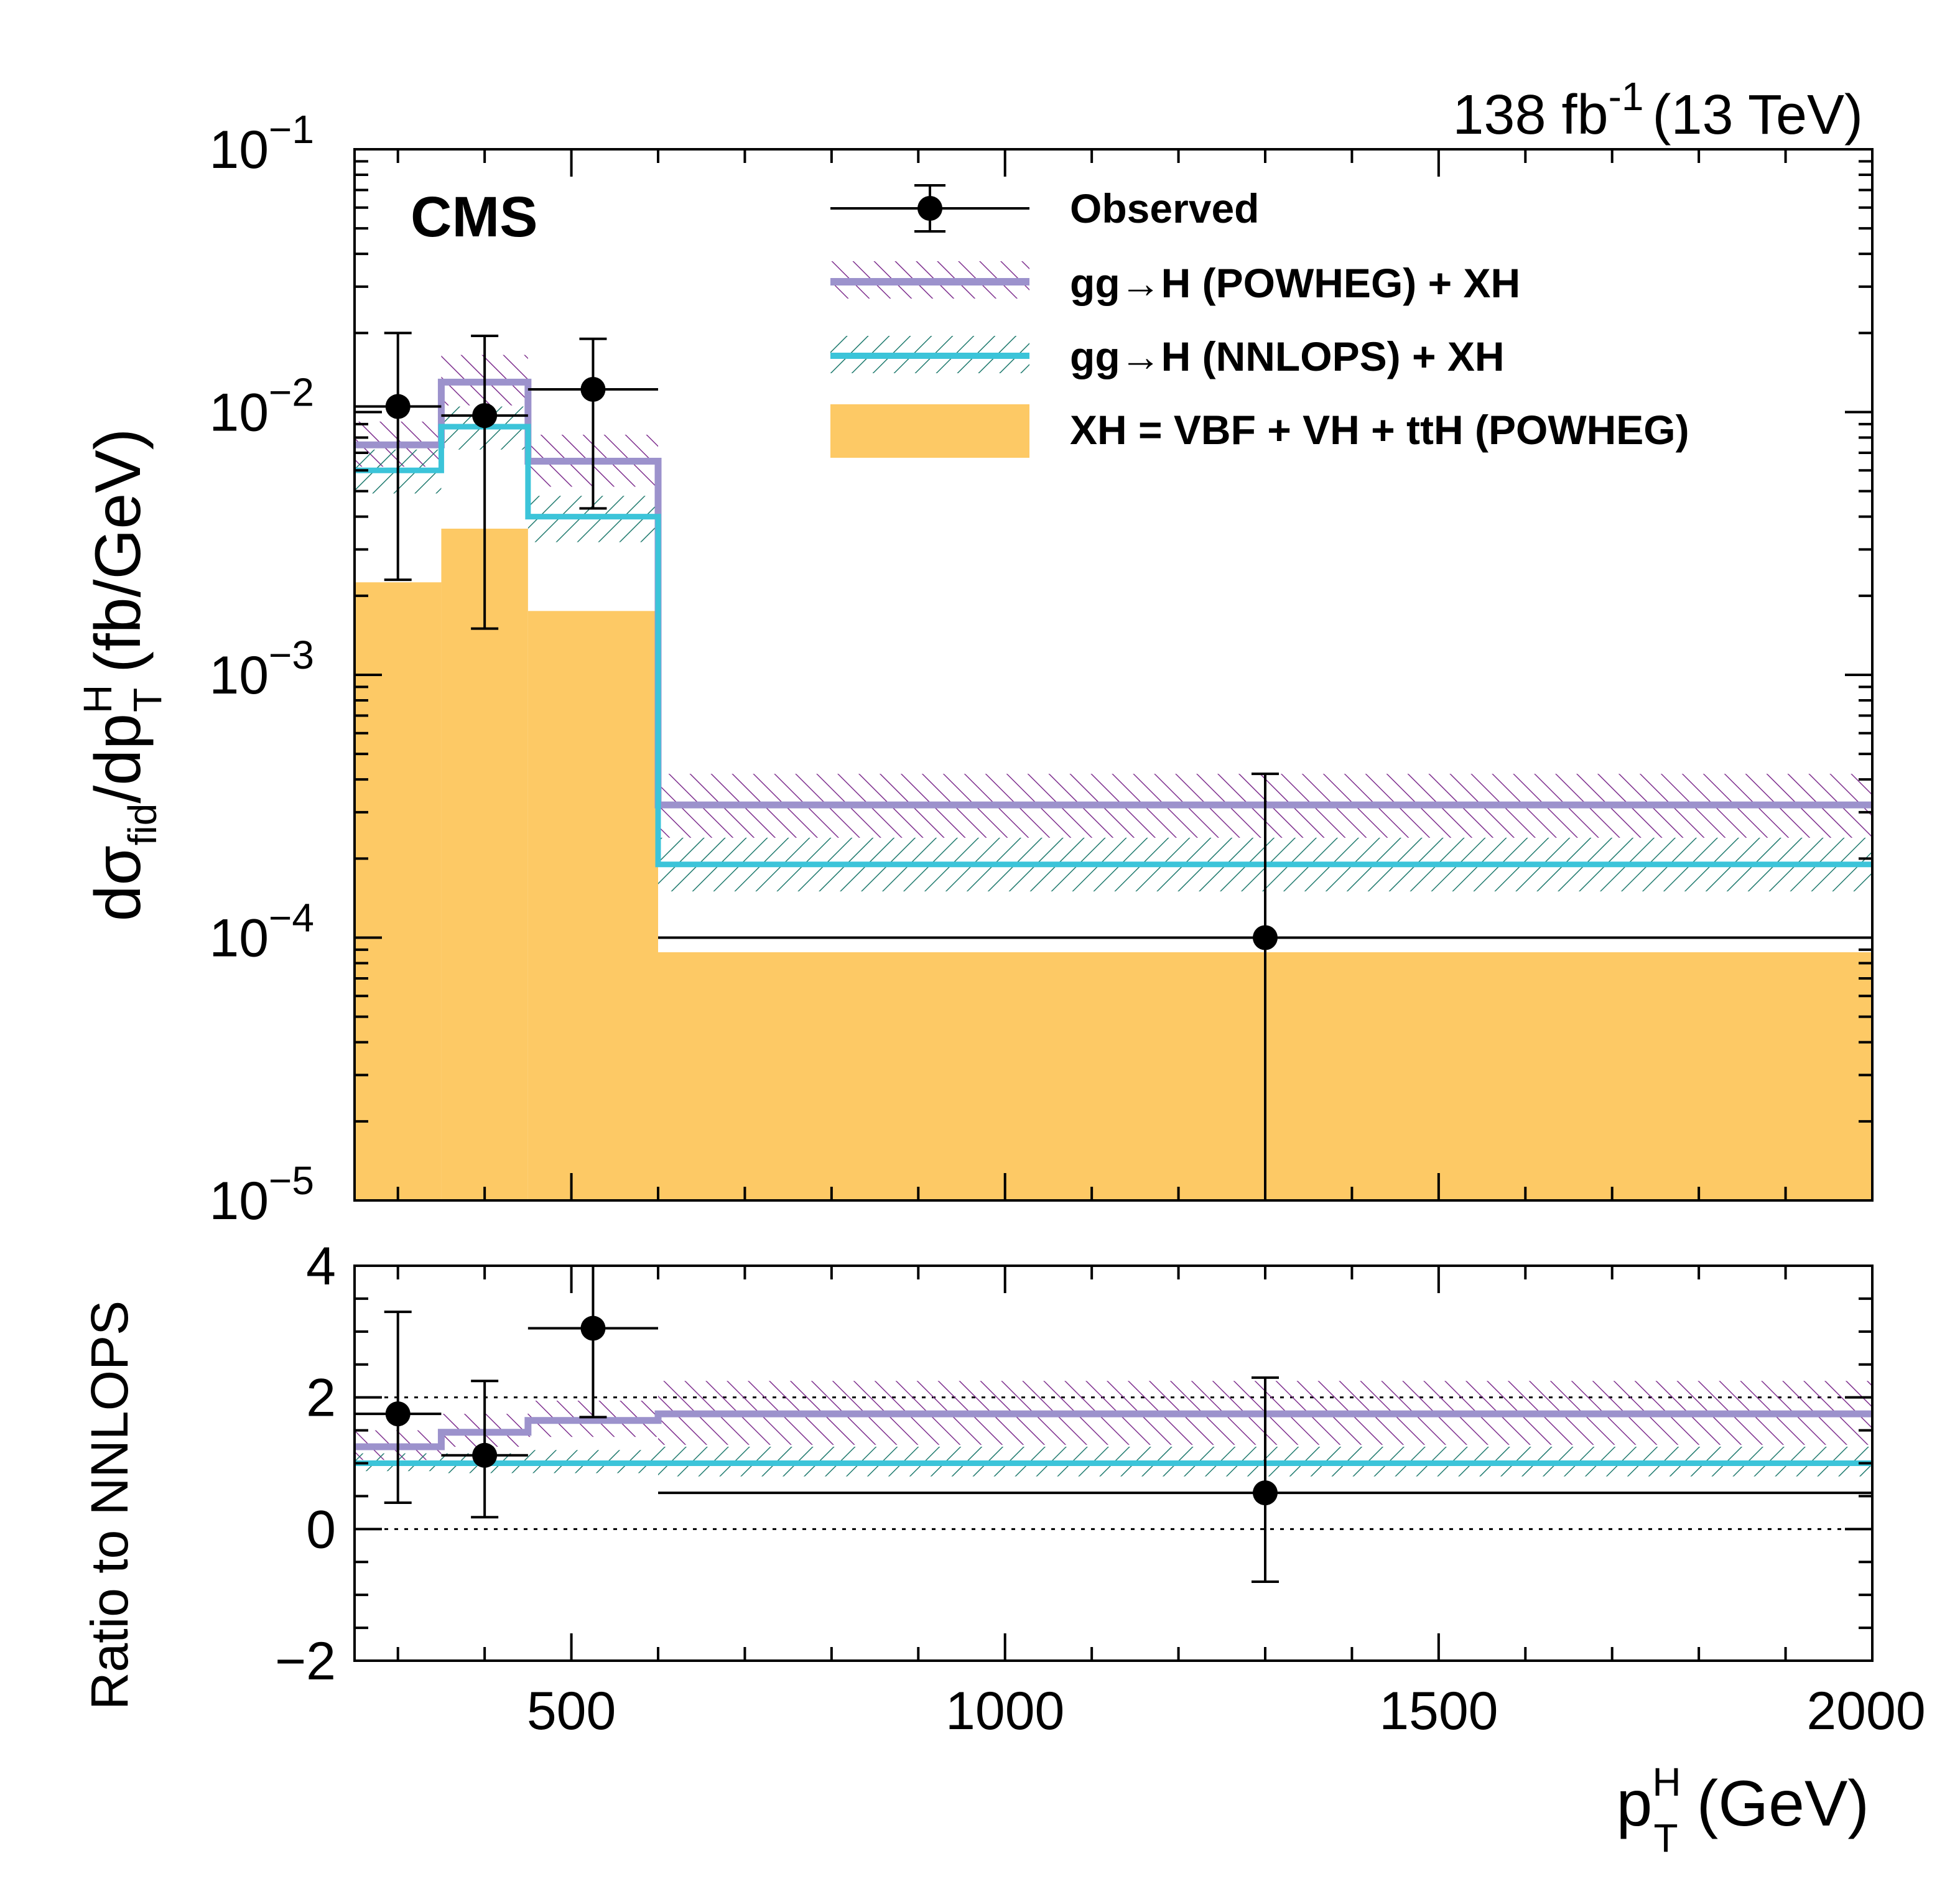 Image resolution: width=1960 pixels, height=1884 pixels. What do you see at coordinates (1742, 1810) in the screenshot?
I see `x-axis-title: pH T (GeV)` at bounding box center [1742, 1810].